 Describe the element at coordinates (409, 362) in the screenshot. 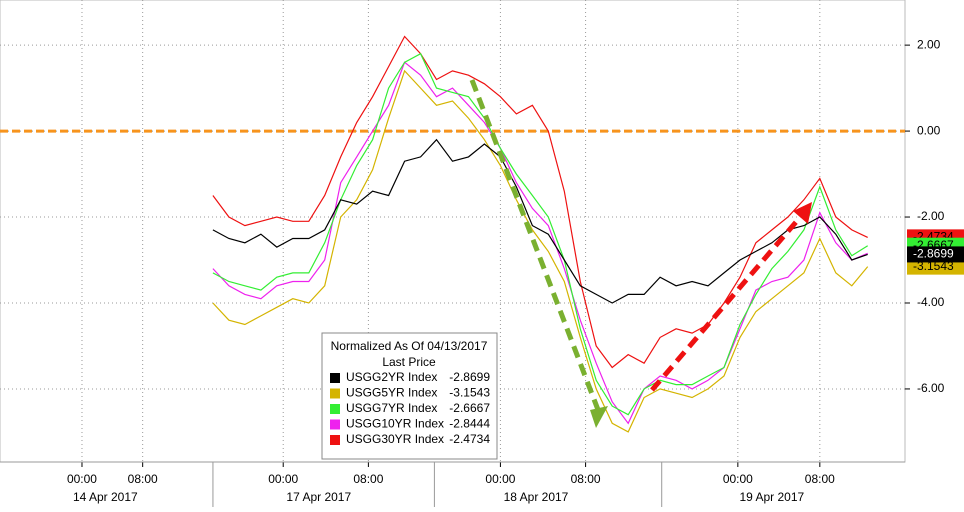

I see `legend-subtitle: Last Price` at that location.